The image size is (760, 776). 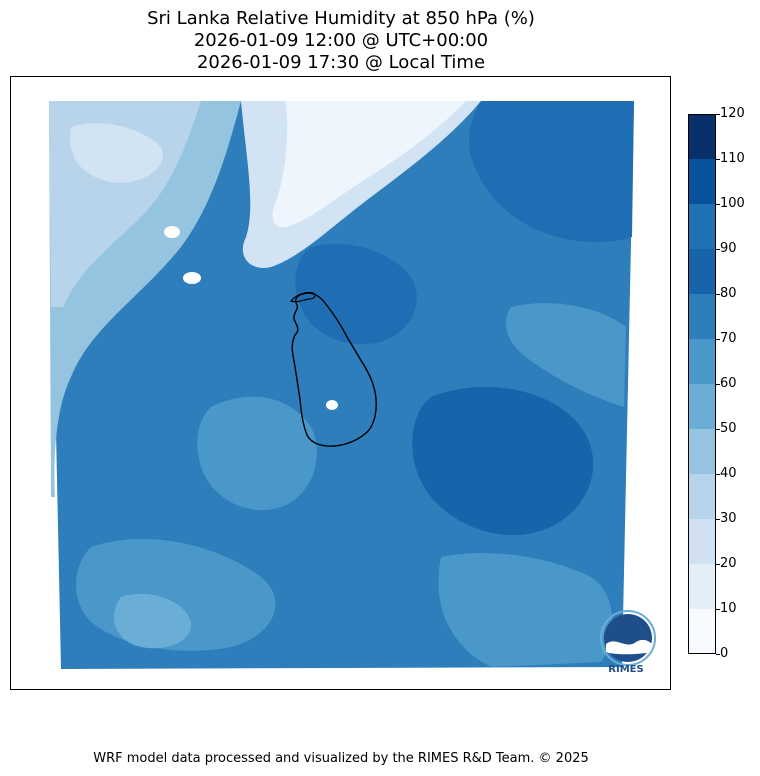 I want to click on northeast-humid-region, so click(x=551, y=172).